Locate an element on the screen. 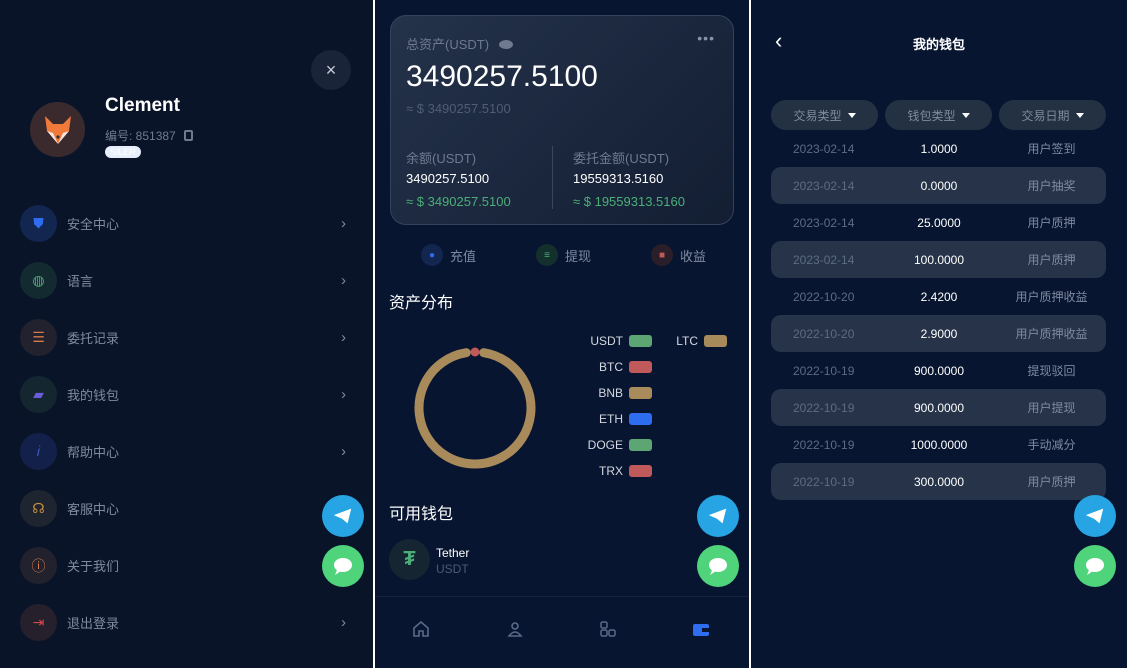  row-amount: 1000.0000 is located at coordinates (939, 444).